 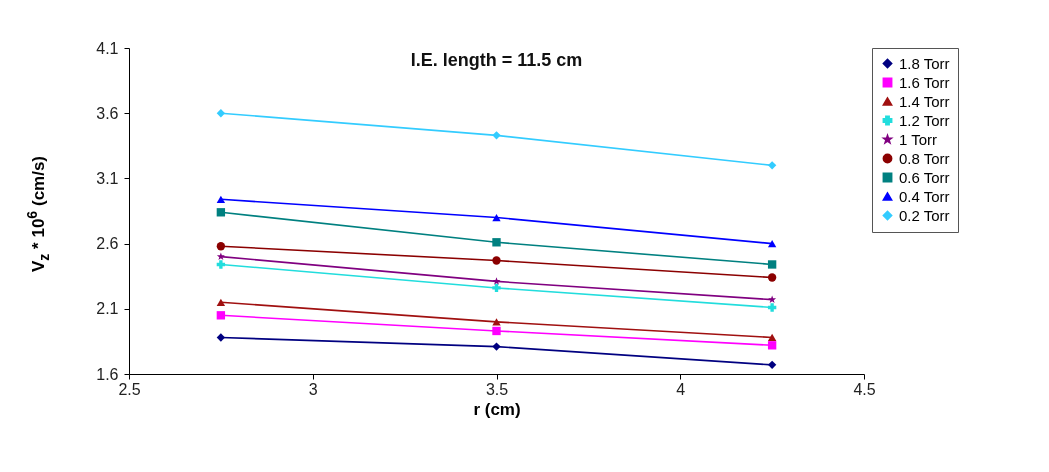 I want to click on chart-title: I.E. length = 11.5 cm, so click(x=496, y=60).